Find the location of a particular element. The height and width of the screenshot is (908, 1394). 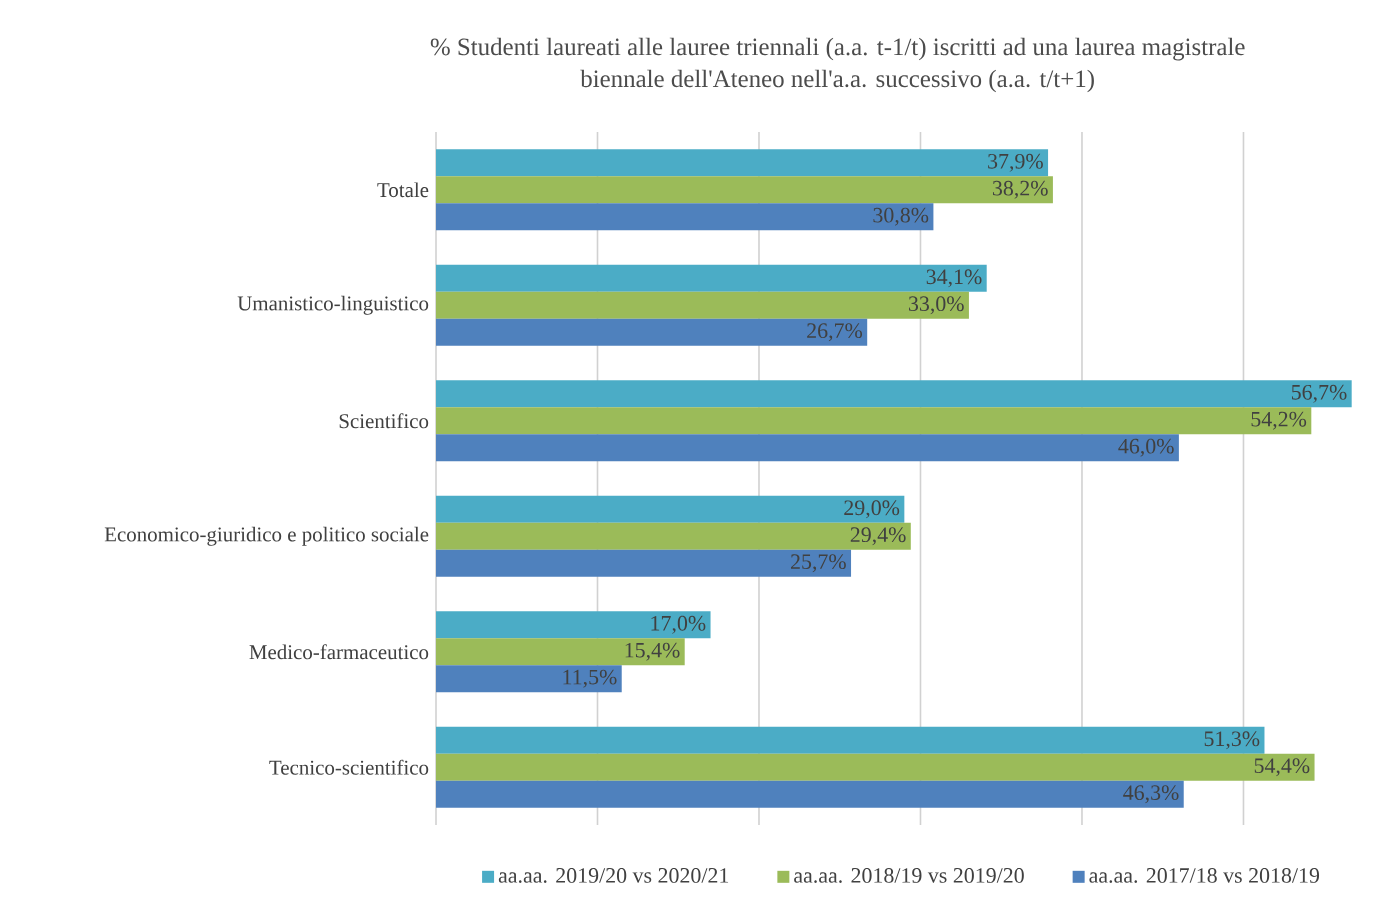

data-label: 54,2% is located at coordinates (1279, 420).